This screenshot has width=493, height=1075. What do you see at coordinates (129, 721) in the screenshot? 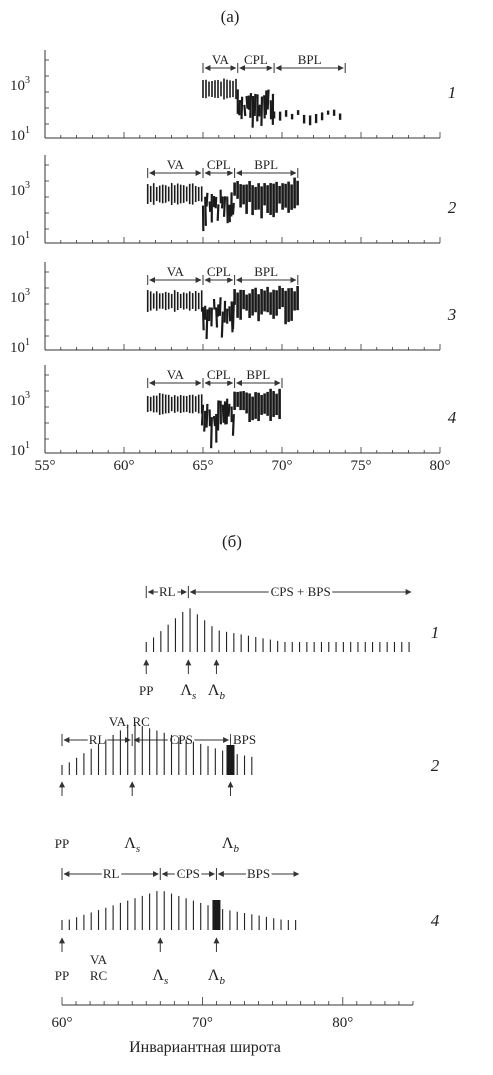
I see `region-label: VA, RC` at bounding box center [129, 721].